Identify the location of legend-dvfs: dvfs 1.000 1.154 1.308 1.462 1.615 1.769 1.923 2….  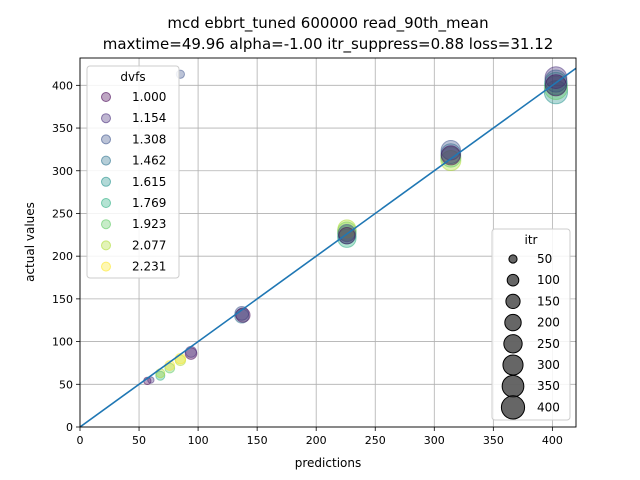
(133, 172).